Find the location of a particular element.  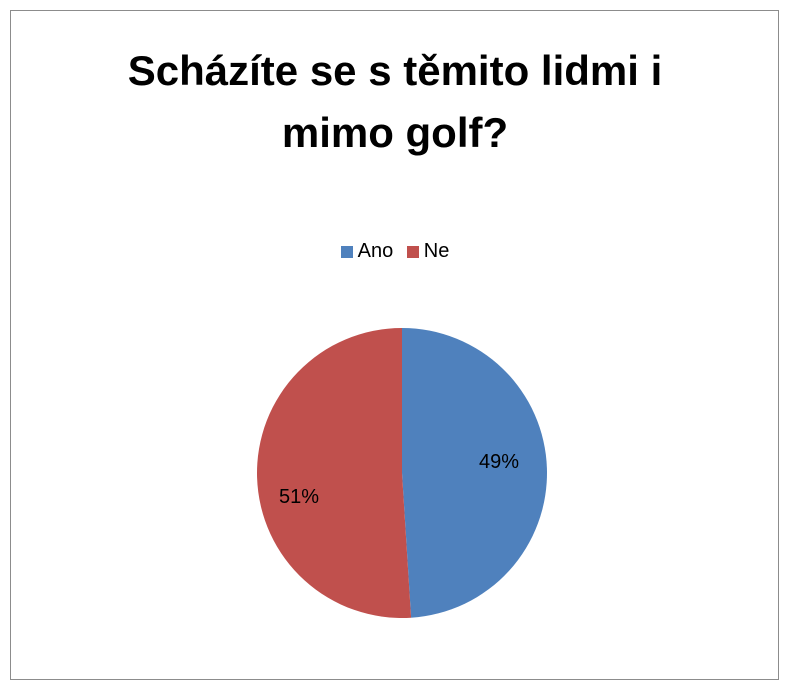

legend-item-ano: Ano is located at coordinates (367, 251).